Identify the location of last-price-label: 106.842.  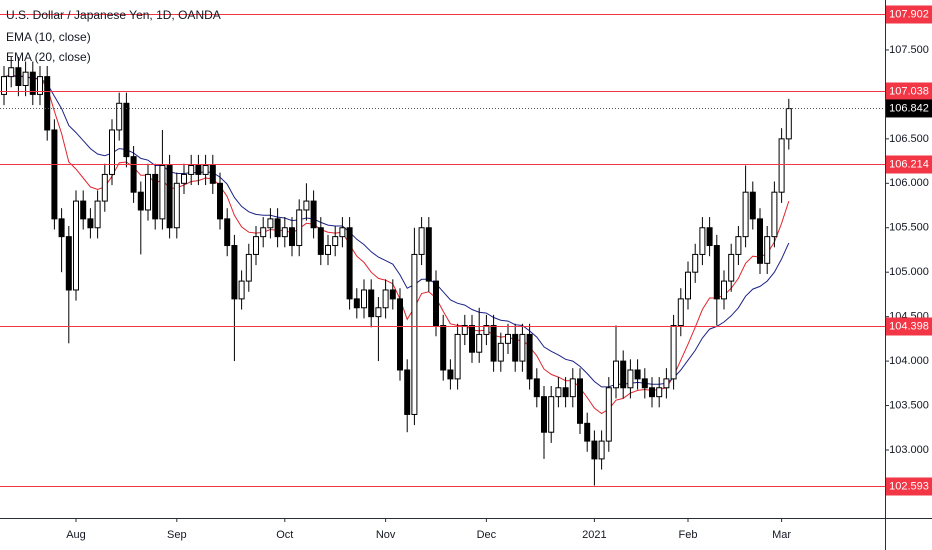
(909, 108).